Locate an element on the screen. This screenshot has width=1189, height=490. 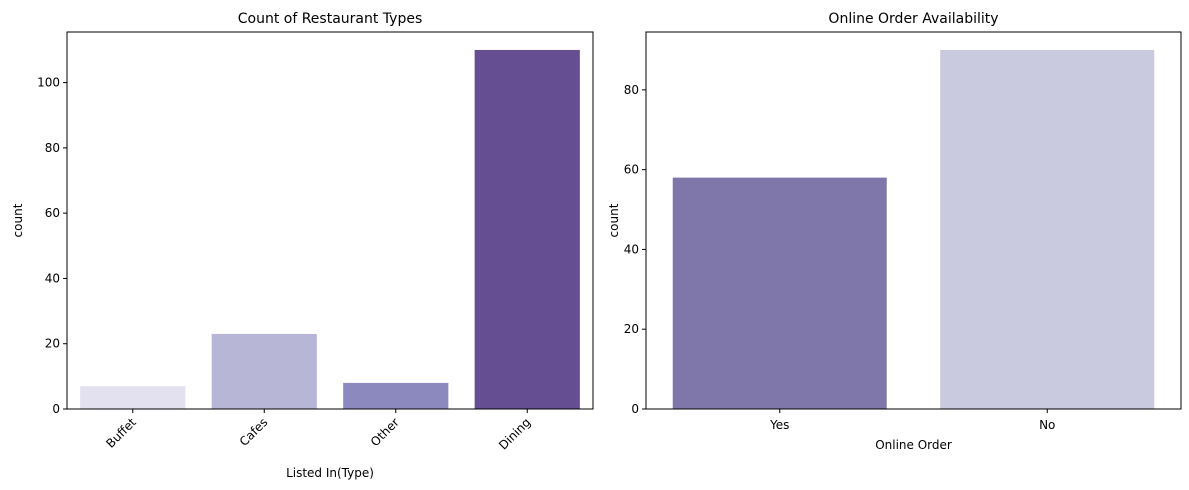
bar-no is located at coordinates (1047, 229).